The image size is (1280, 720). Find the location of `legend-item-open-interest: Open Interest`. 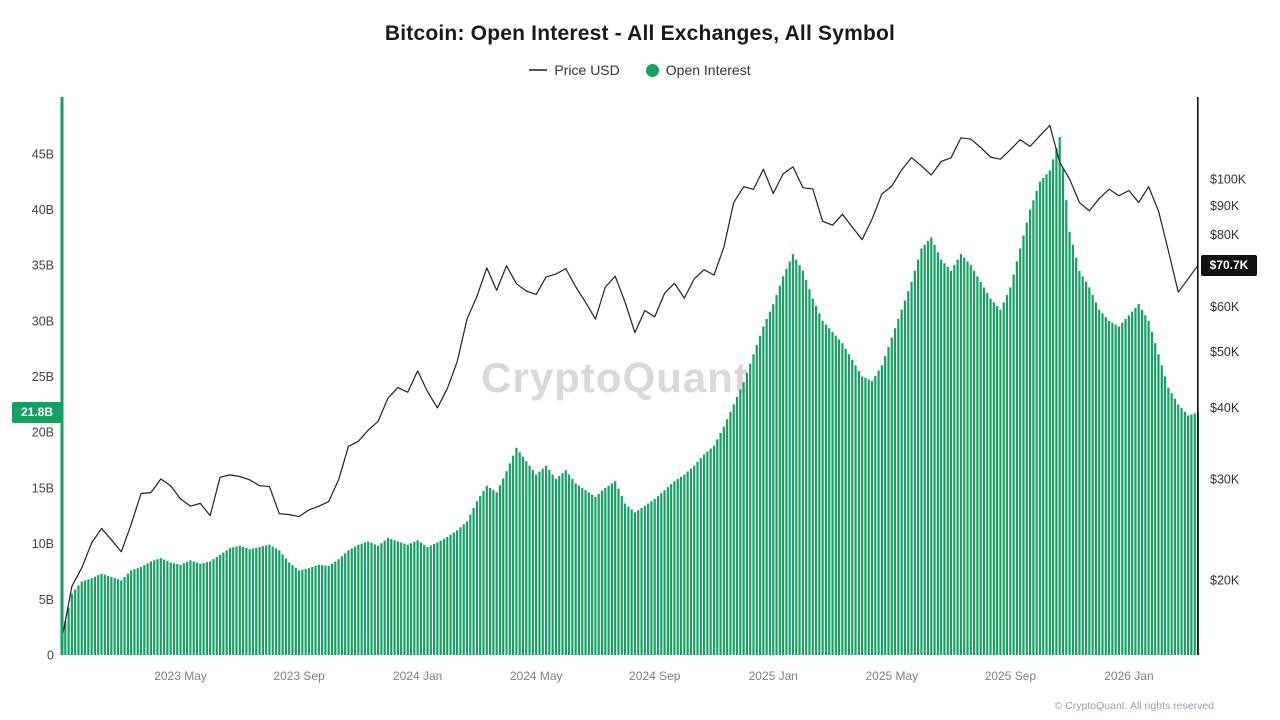

legend-item-open-interest: Open Interest is located at coordinates (698, 70).